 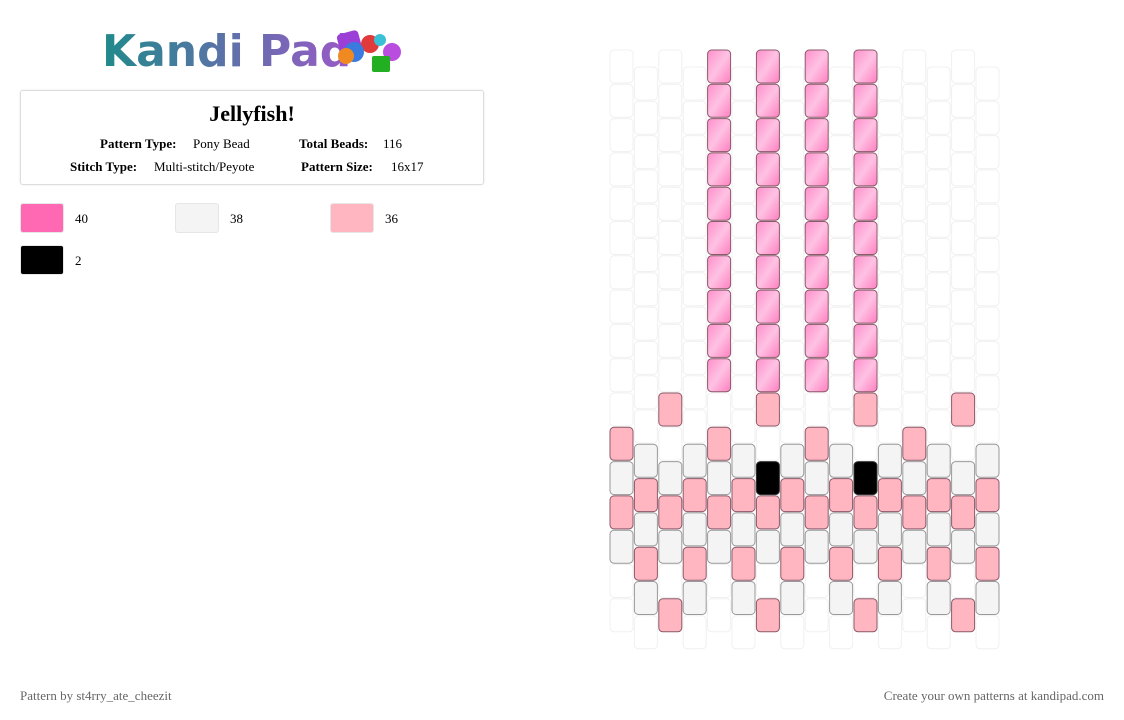 I want to click on field-value: Multi-stitch/Peyote, so click(x=204, y=166).